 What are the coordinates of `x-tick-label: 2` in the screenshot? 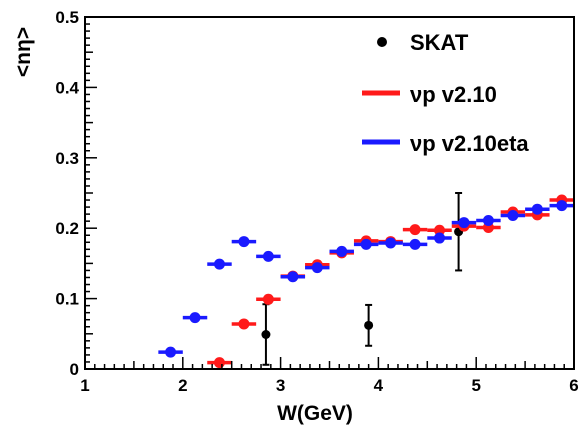 It's located at (182, 385).